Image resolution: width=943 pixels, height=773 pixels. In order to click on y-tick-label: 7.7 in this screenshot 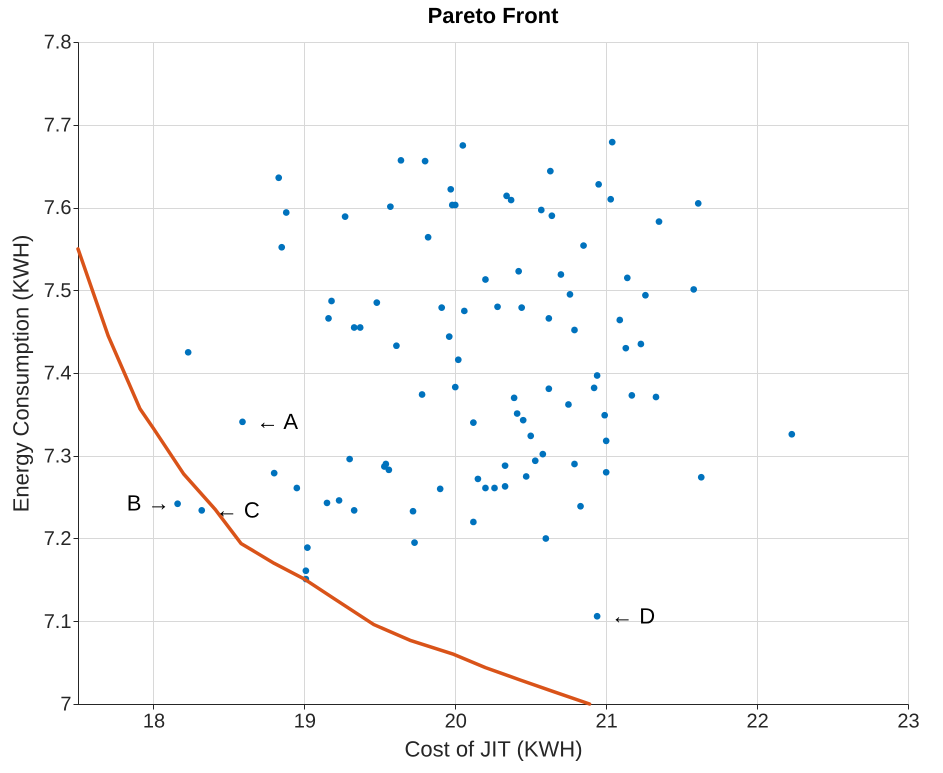, I will do `click(58, 125)`.